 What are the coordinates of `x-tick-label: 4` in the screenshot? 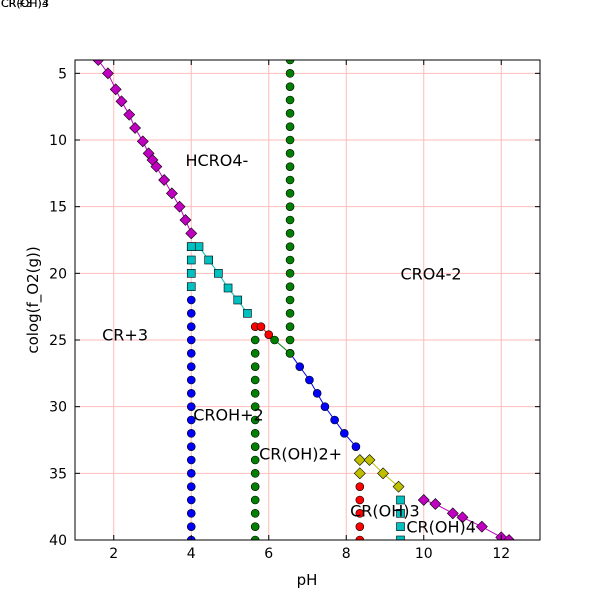 It's located at (191, 554).